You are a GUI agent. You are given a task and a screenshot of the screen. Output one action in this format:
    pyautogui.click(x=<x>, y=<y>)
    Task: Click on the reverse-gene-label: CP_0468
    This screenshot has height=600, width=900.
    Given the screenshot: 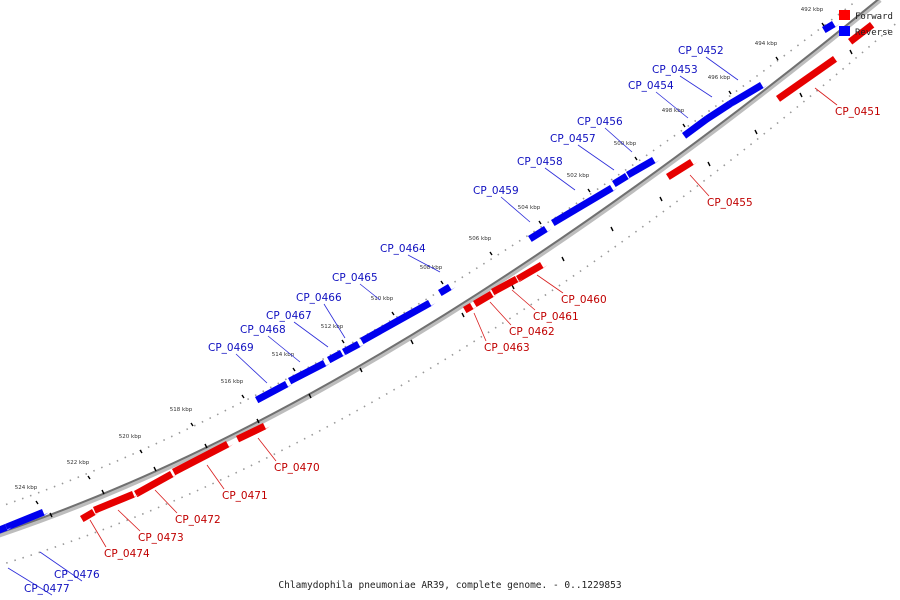 What is the action you would take?
    pyautogui.click(x=263, y=330)
    